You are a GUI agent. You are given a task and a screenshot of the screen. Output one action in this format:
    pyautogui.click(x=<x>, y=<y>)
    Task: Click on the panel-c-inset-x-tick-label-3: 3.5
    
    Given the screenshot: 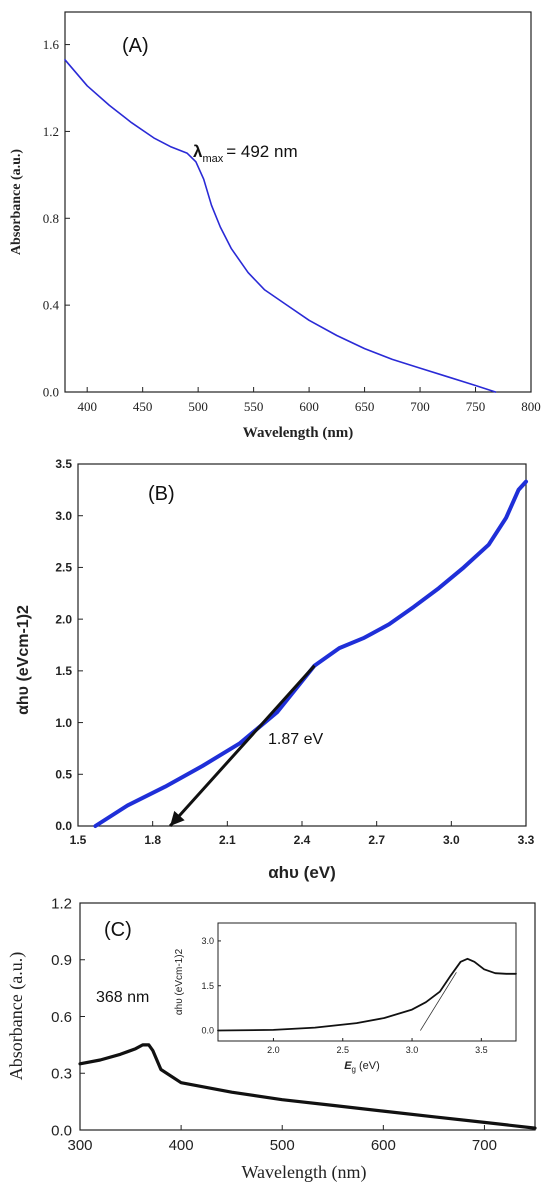 What is the action you would take?
    pyautogui.click(x=481, y=1050)
    